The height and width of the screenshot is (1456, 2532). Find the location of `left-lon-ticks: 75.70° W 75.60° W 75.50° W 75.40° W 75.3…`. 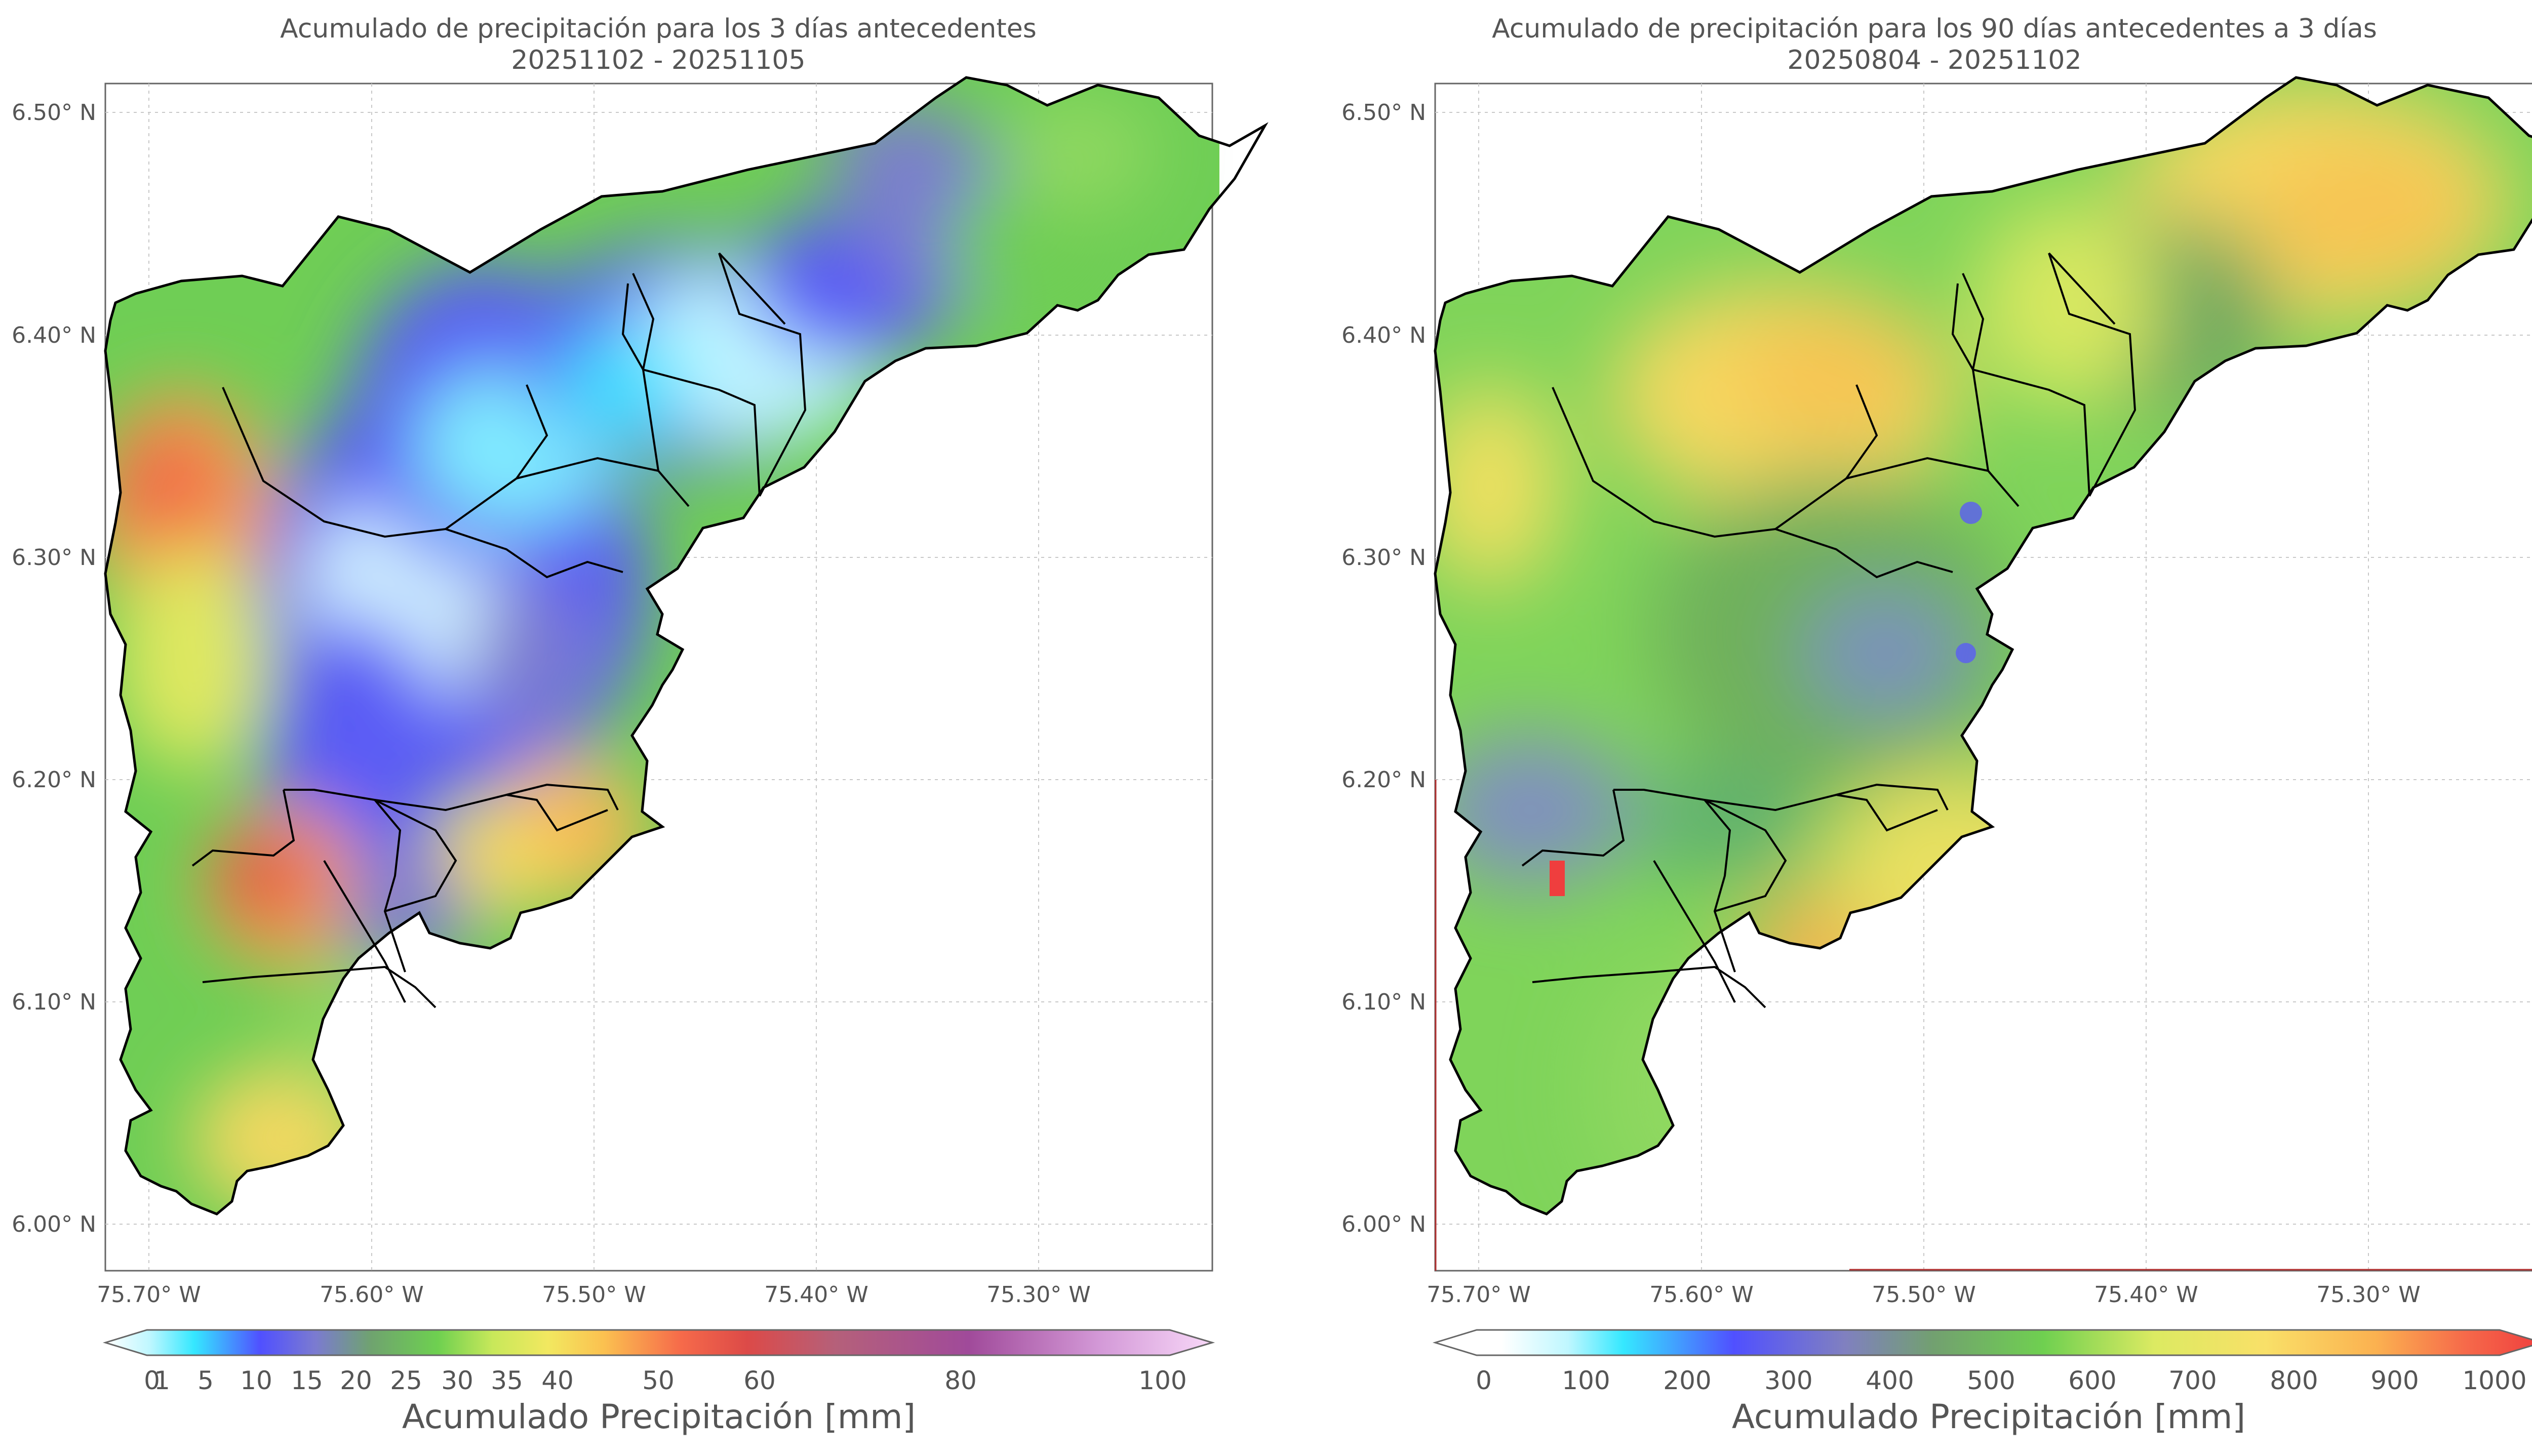

left-lon-ticks: 75.70° W 75.60° W 75.50° W 75.40° W 75.3… is located at coordinates (593, 1295).